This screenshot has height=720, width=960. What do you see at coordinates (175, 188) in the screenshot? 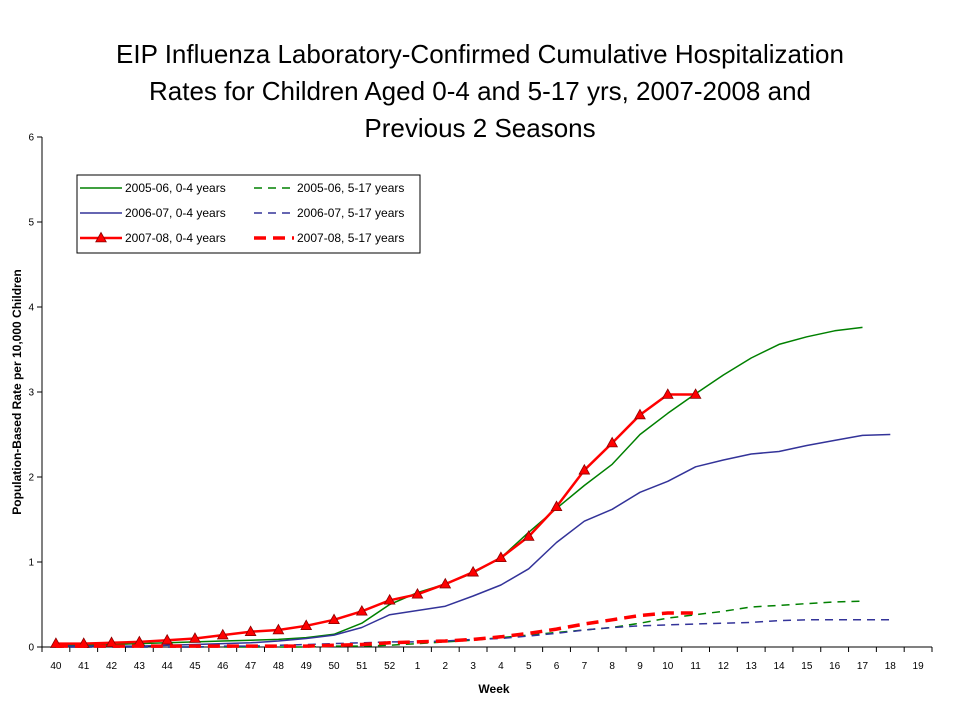
I see `legend-entry-label: 2005-06, 0-4 years` at bounding box center [175, 188].